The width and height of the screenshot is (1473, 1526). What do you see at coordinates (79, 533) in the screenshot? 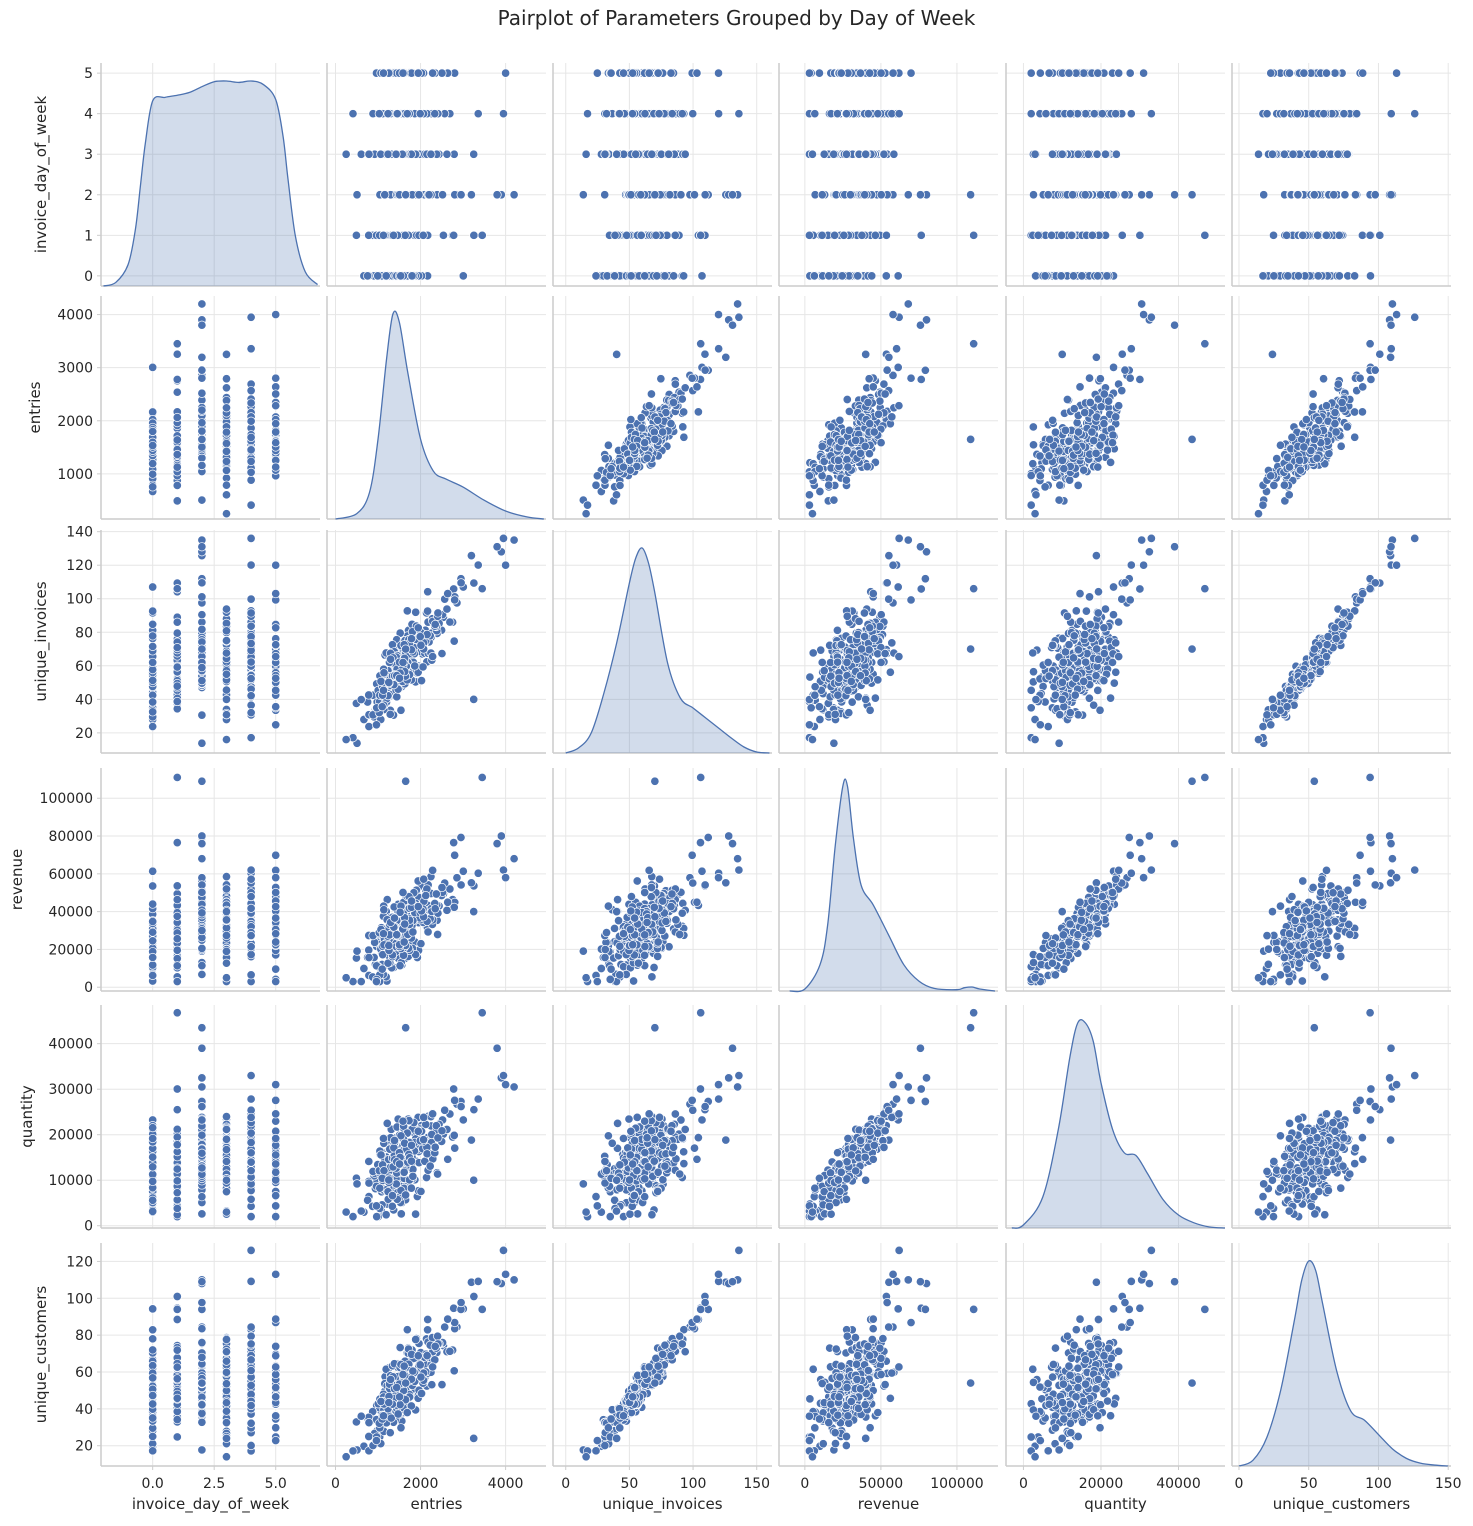
I see `y-tick-label: 140` at bounding box center [79, 533].